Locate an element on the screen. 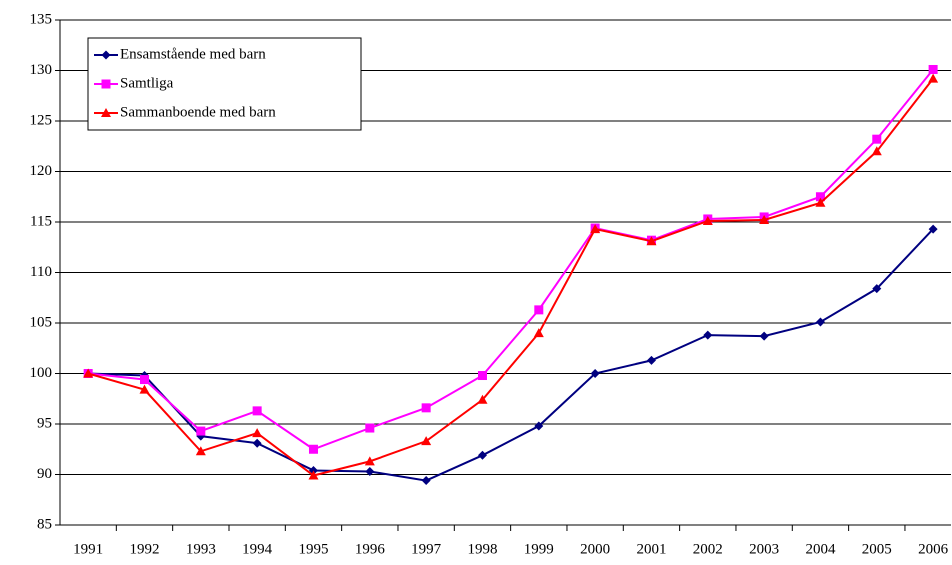 The height and width of the screenshot is (565, 952). x-tick-label: 1992 is located at coordinates (144, 549).